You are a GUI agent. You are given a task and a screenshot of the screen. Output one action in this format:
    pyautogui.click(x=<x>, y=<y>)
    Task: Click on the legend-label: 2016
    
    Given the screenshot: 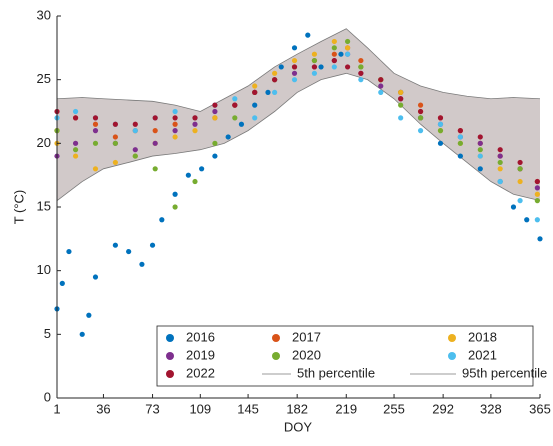 What is the action you would take?
    pyautogui.click(x=200, y=336)
    